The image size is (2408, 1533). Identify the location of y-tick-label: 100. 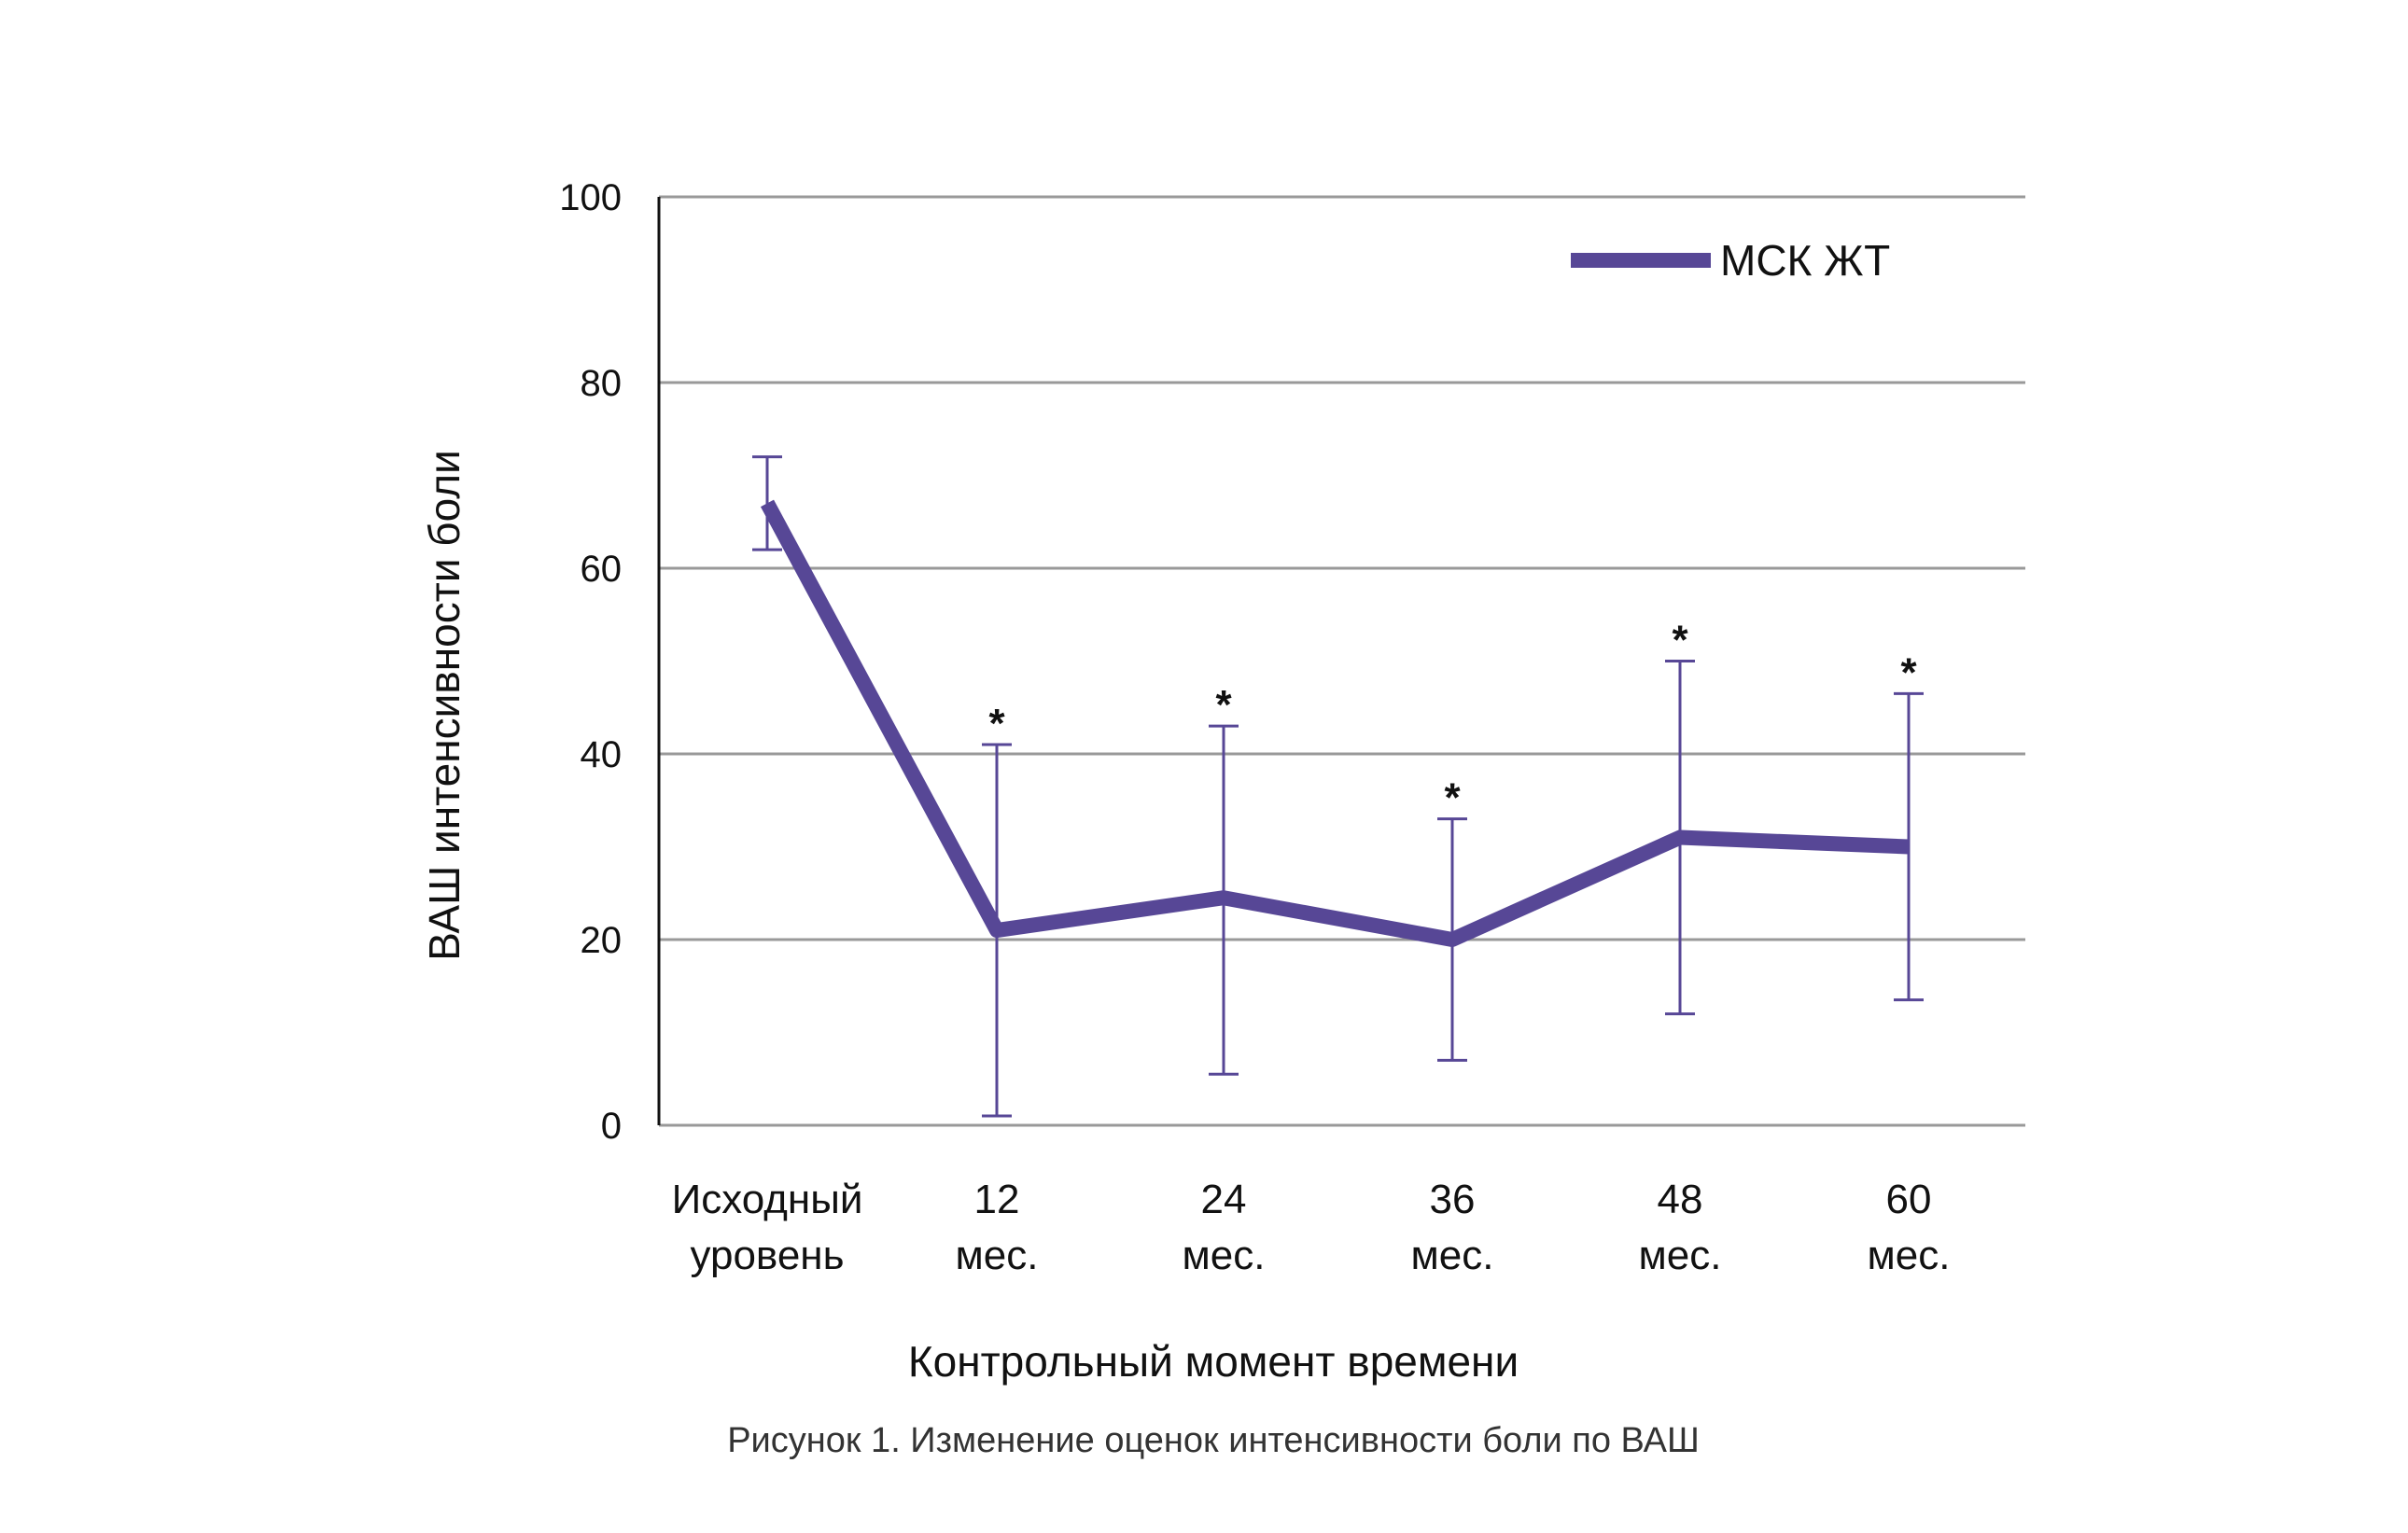
(590, 198).